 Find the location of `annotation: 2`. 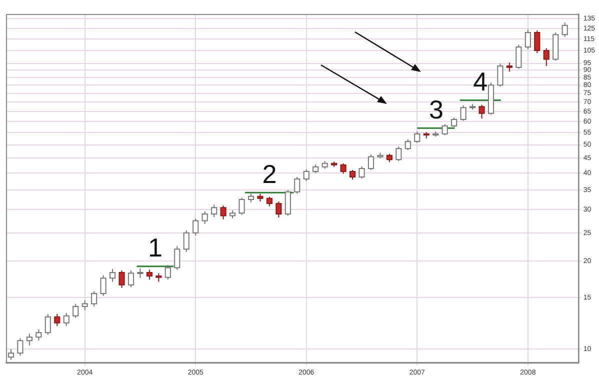

annotation: 2 is located at coordinates (269, 173).